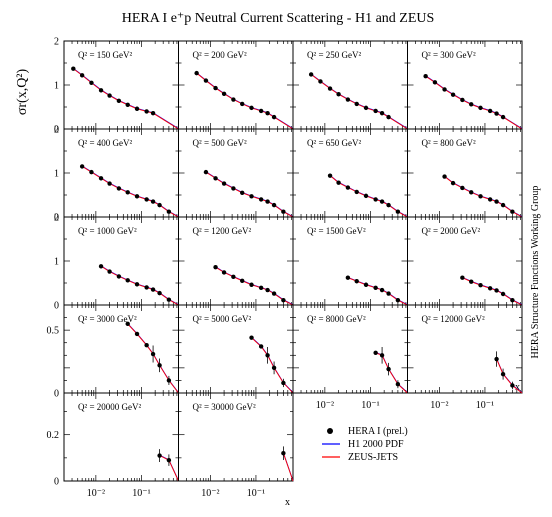 The width and height of the screenshot is (552, 517). What do you see at coordinates (105, 143) in the screenshot?
I see `panel-label: Q² = 400 GeV²` at bounding box center [105, 143].